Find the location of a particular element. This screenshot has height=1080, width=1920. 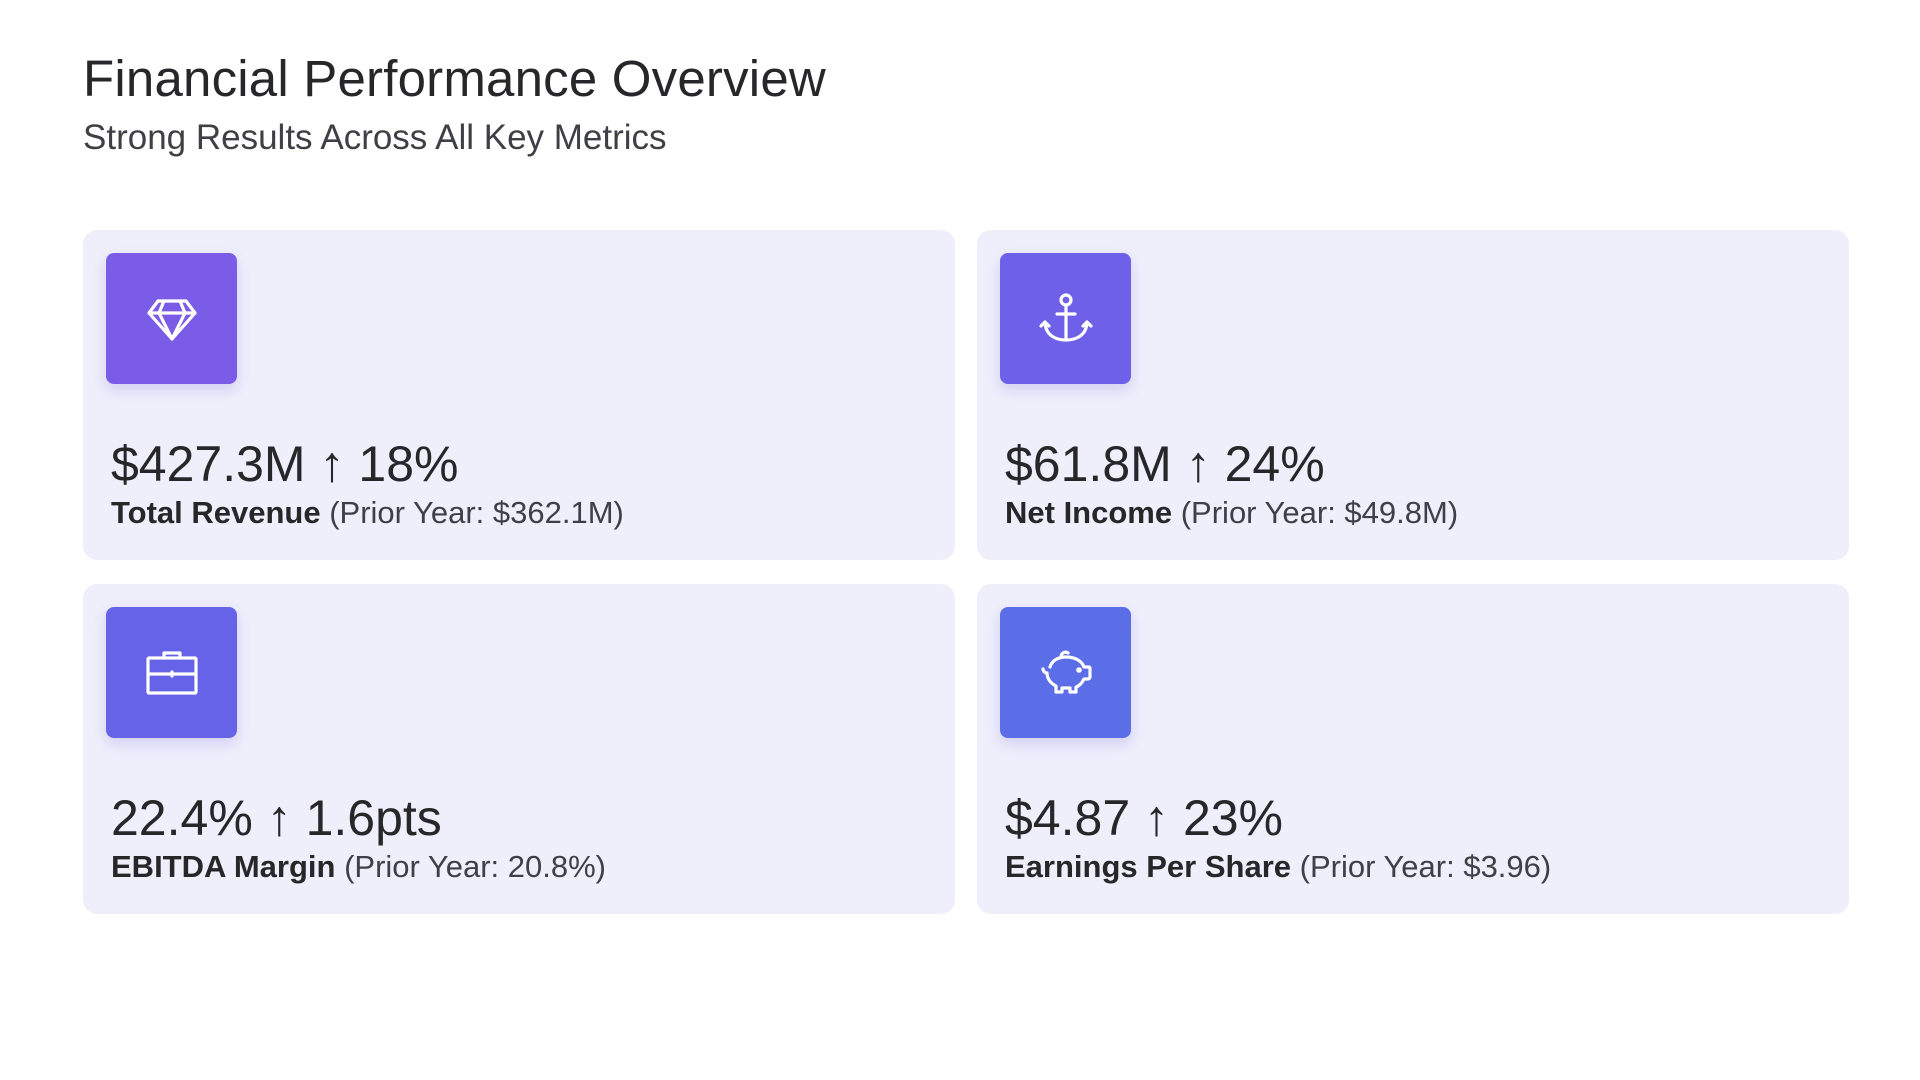

metric-change: 1.6pts is located at coordinates (373, 818).